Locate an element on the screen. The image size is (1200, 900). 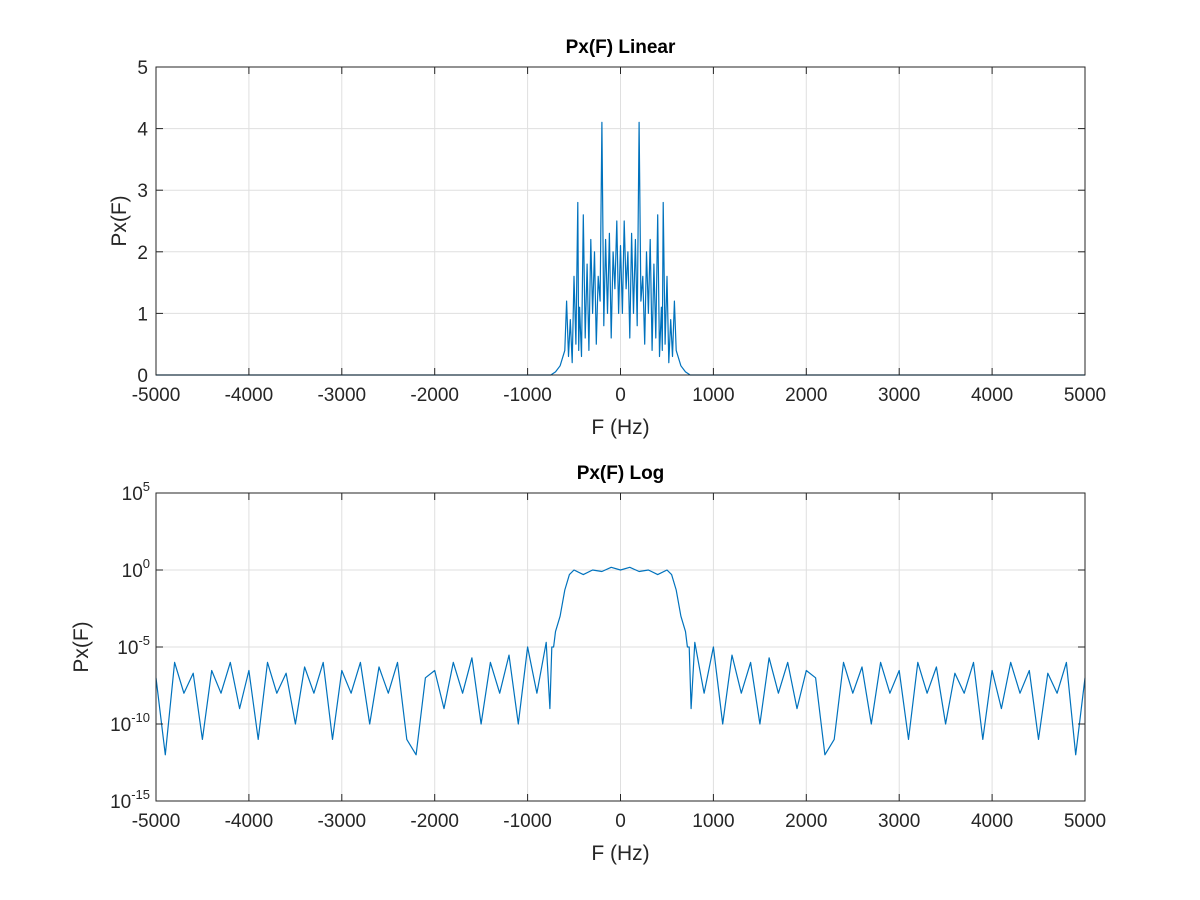
y-tick-label: 10⁻¹⁵ is located at coordinates (130, 800).